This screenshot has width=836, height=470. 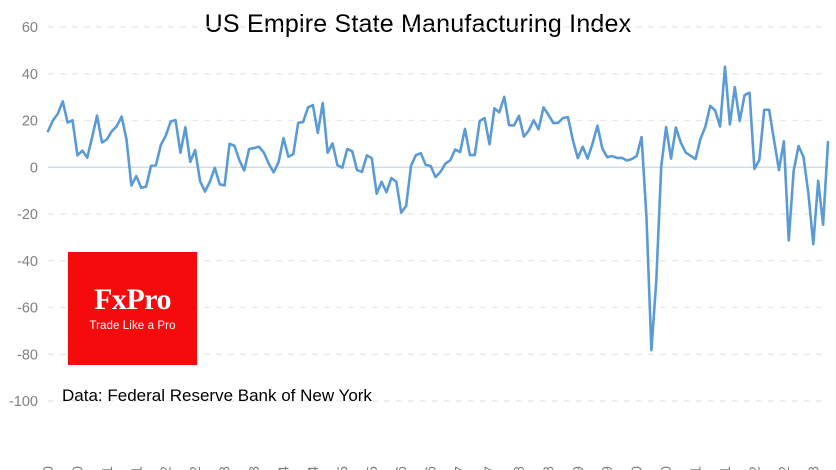 What do you see at coordinates (697, 468) in the screenshot?
I see `x-axis-tick-label: Jan-21` at bounding box center [697, 468].